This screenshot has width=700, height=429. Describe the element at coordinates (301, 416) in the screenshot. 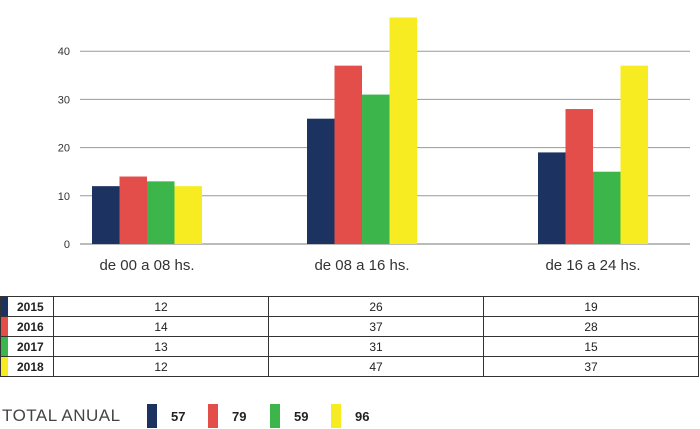

I see `total-value: 59` at that location.